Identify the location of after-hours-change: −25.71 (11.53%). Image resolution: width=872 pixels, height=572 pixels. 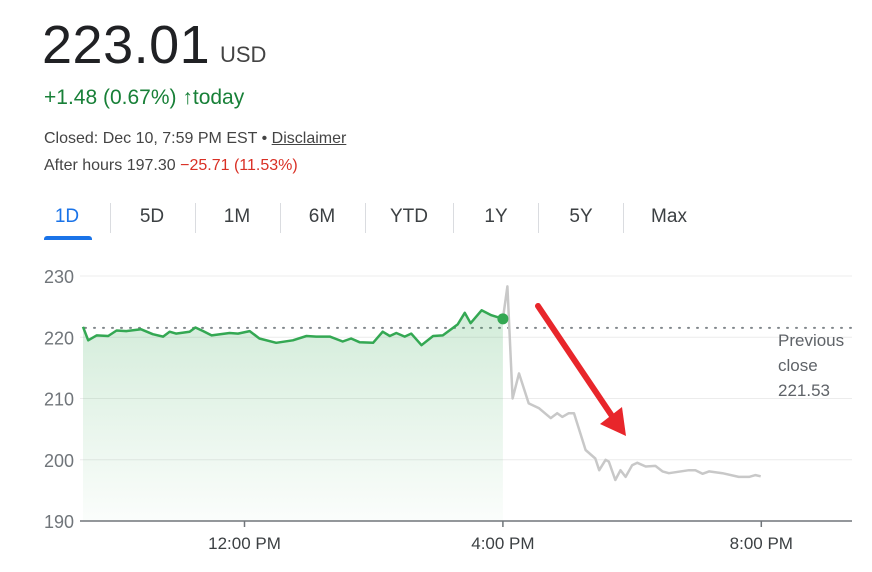
(239, 165).